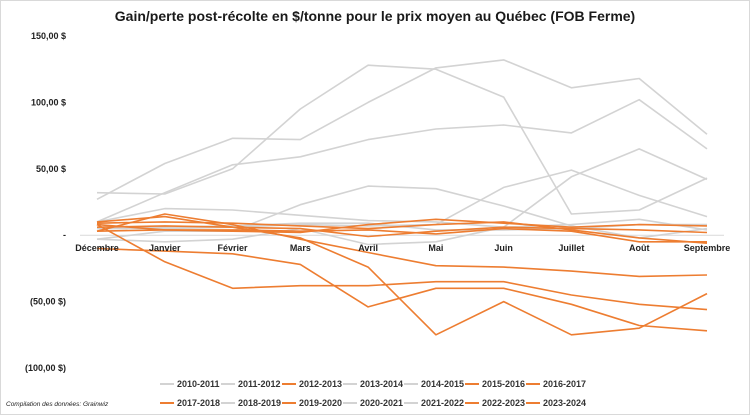 The height and width of the screenshot is (415, 750). Describe the element at coordinates (402, 226) in the screenshot. I see `series-line-2015-2016` at that location.